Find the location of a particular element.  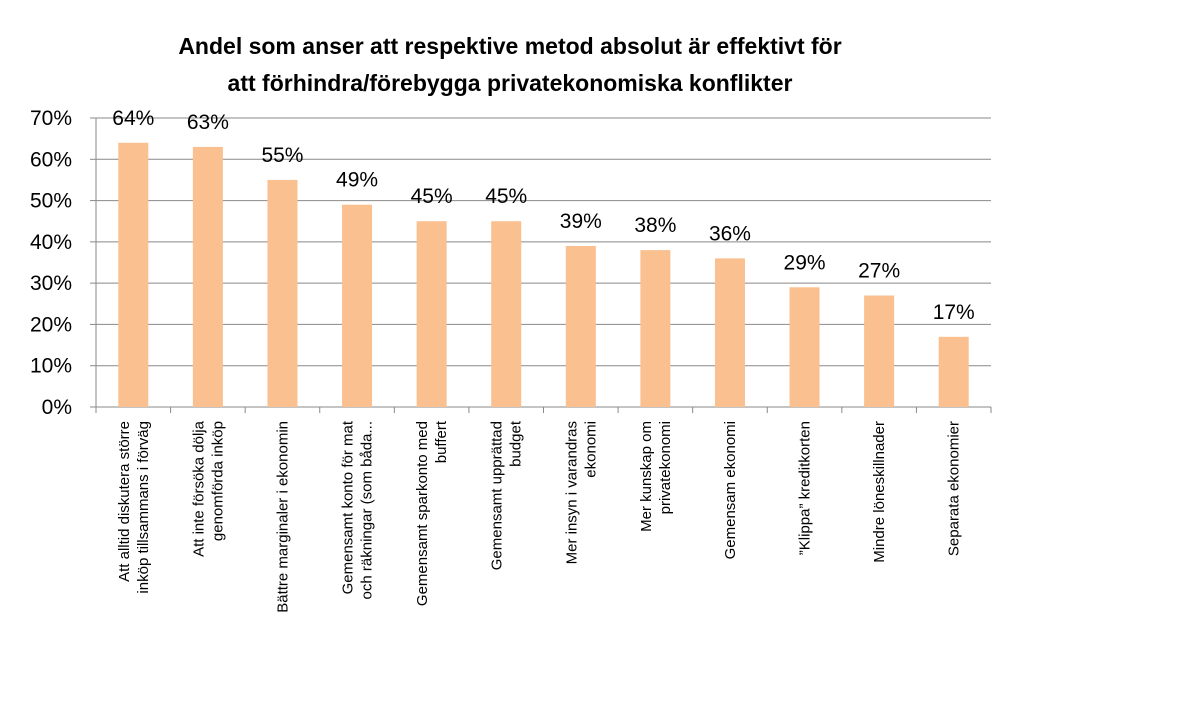

data-label: 64% is located at coordinates (133, 118).